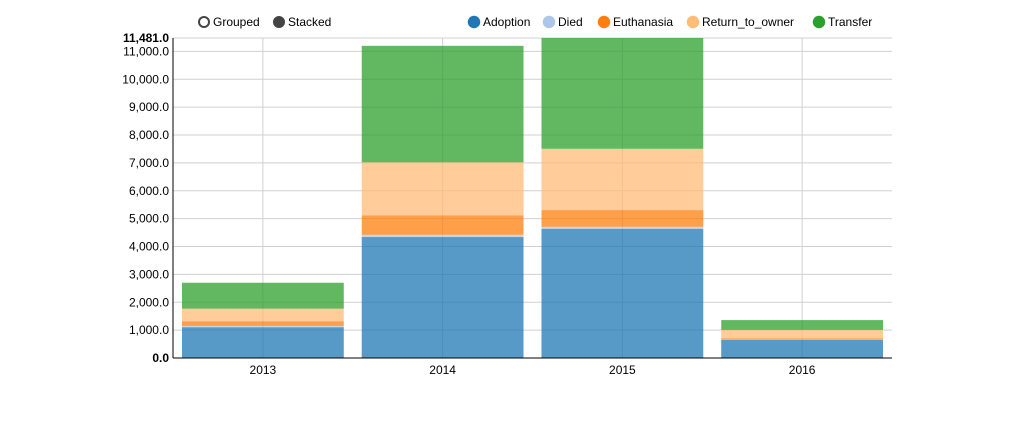 The height and width of the screenshot is (431, 1022). I want to click on legend-item-return-to-owner: Return_to_owner, so click(740, 22).